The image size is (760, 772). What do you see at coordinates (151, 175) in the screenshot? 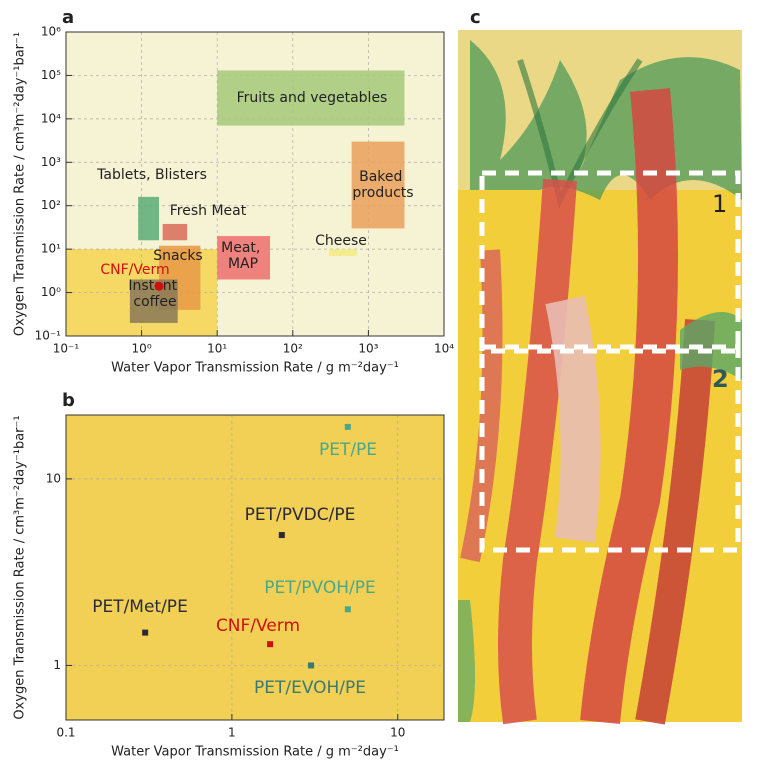
I see `region-label: Tablets, Blisters` at bounding box center [151, 175].